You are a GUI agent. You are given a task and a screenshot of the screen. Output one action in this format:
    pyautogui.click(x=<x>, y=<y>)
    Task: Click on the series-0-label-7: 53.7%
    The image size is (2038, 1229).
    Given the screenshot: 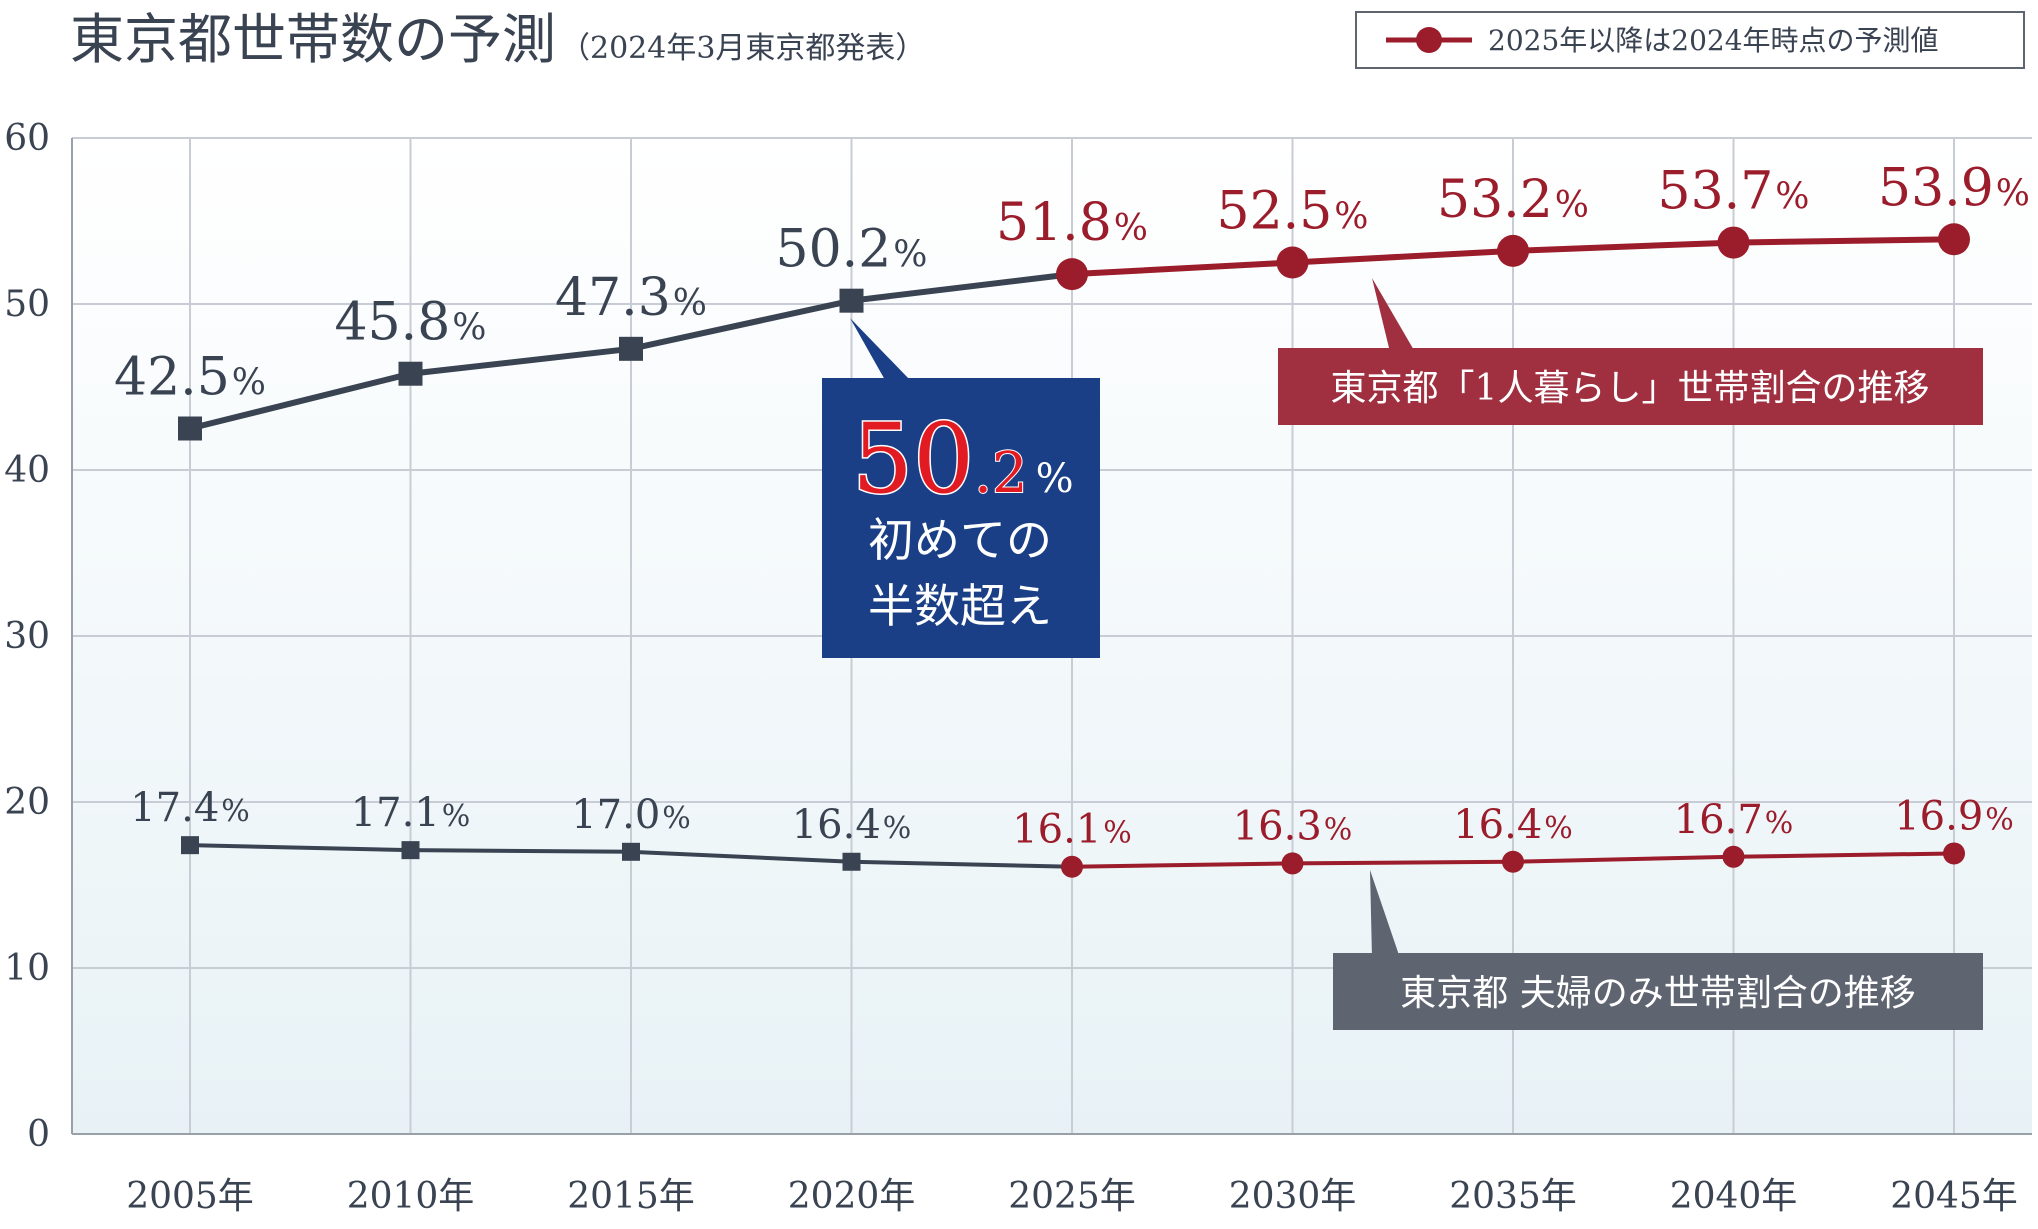 What is the action you would take?
    pyautogui.click(x=1734, y=192)
    